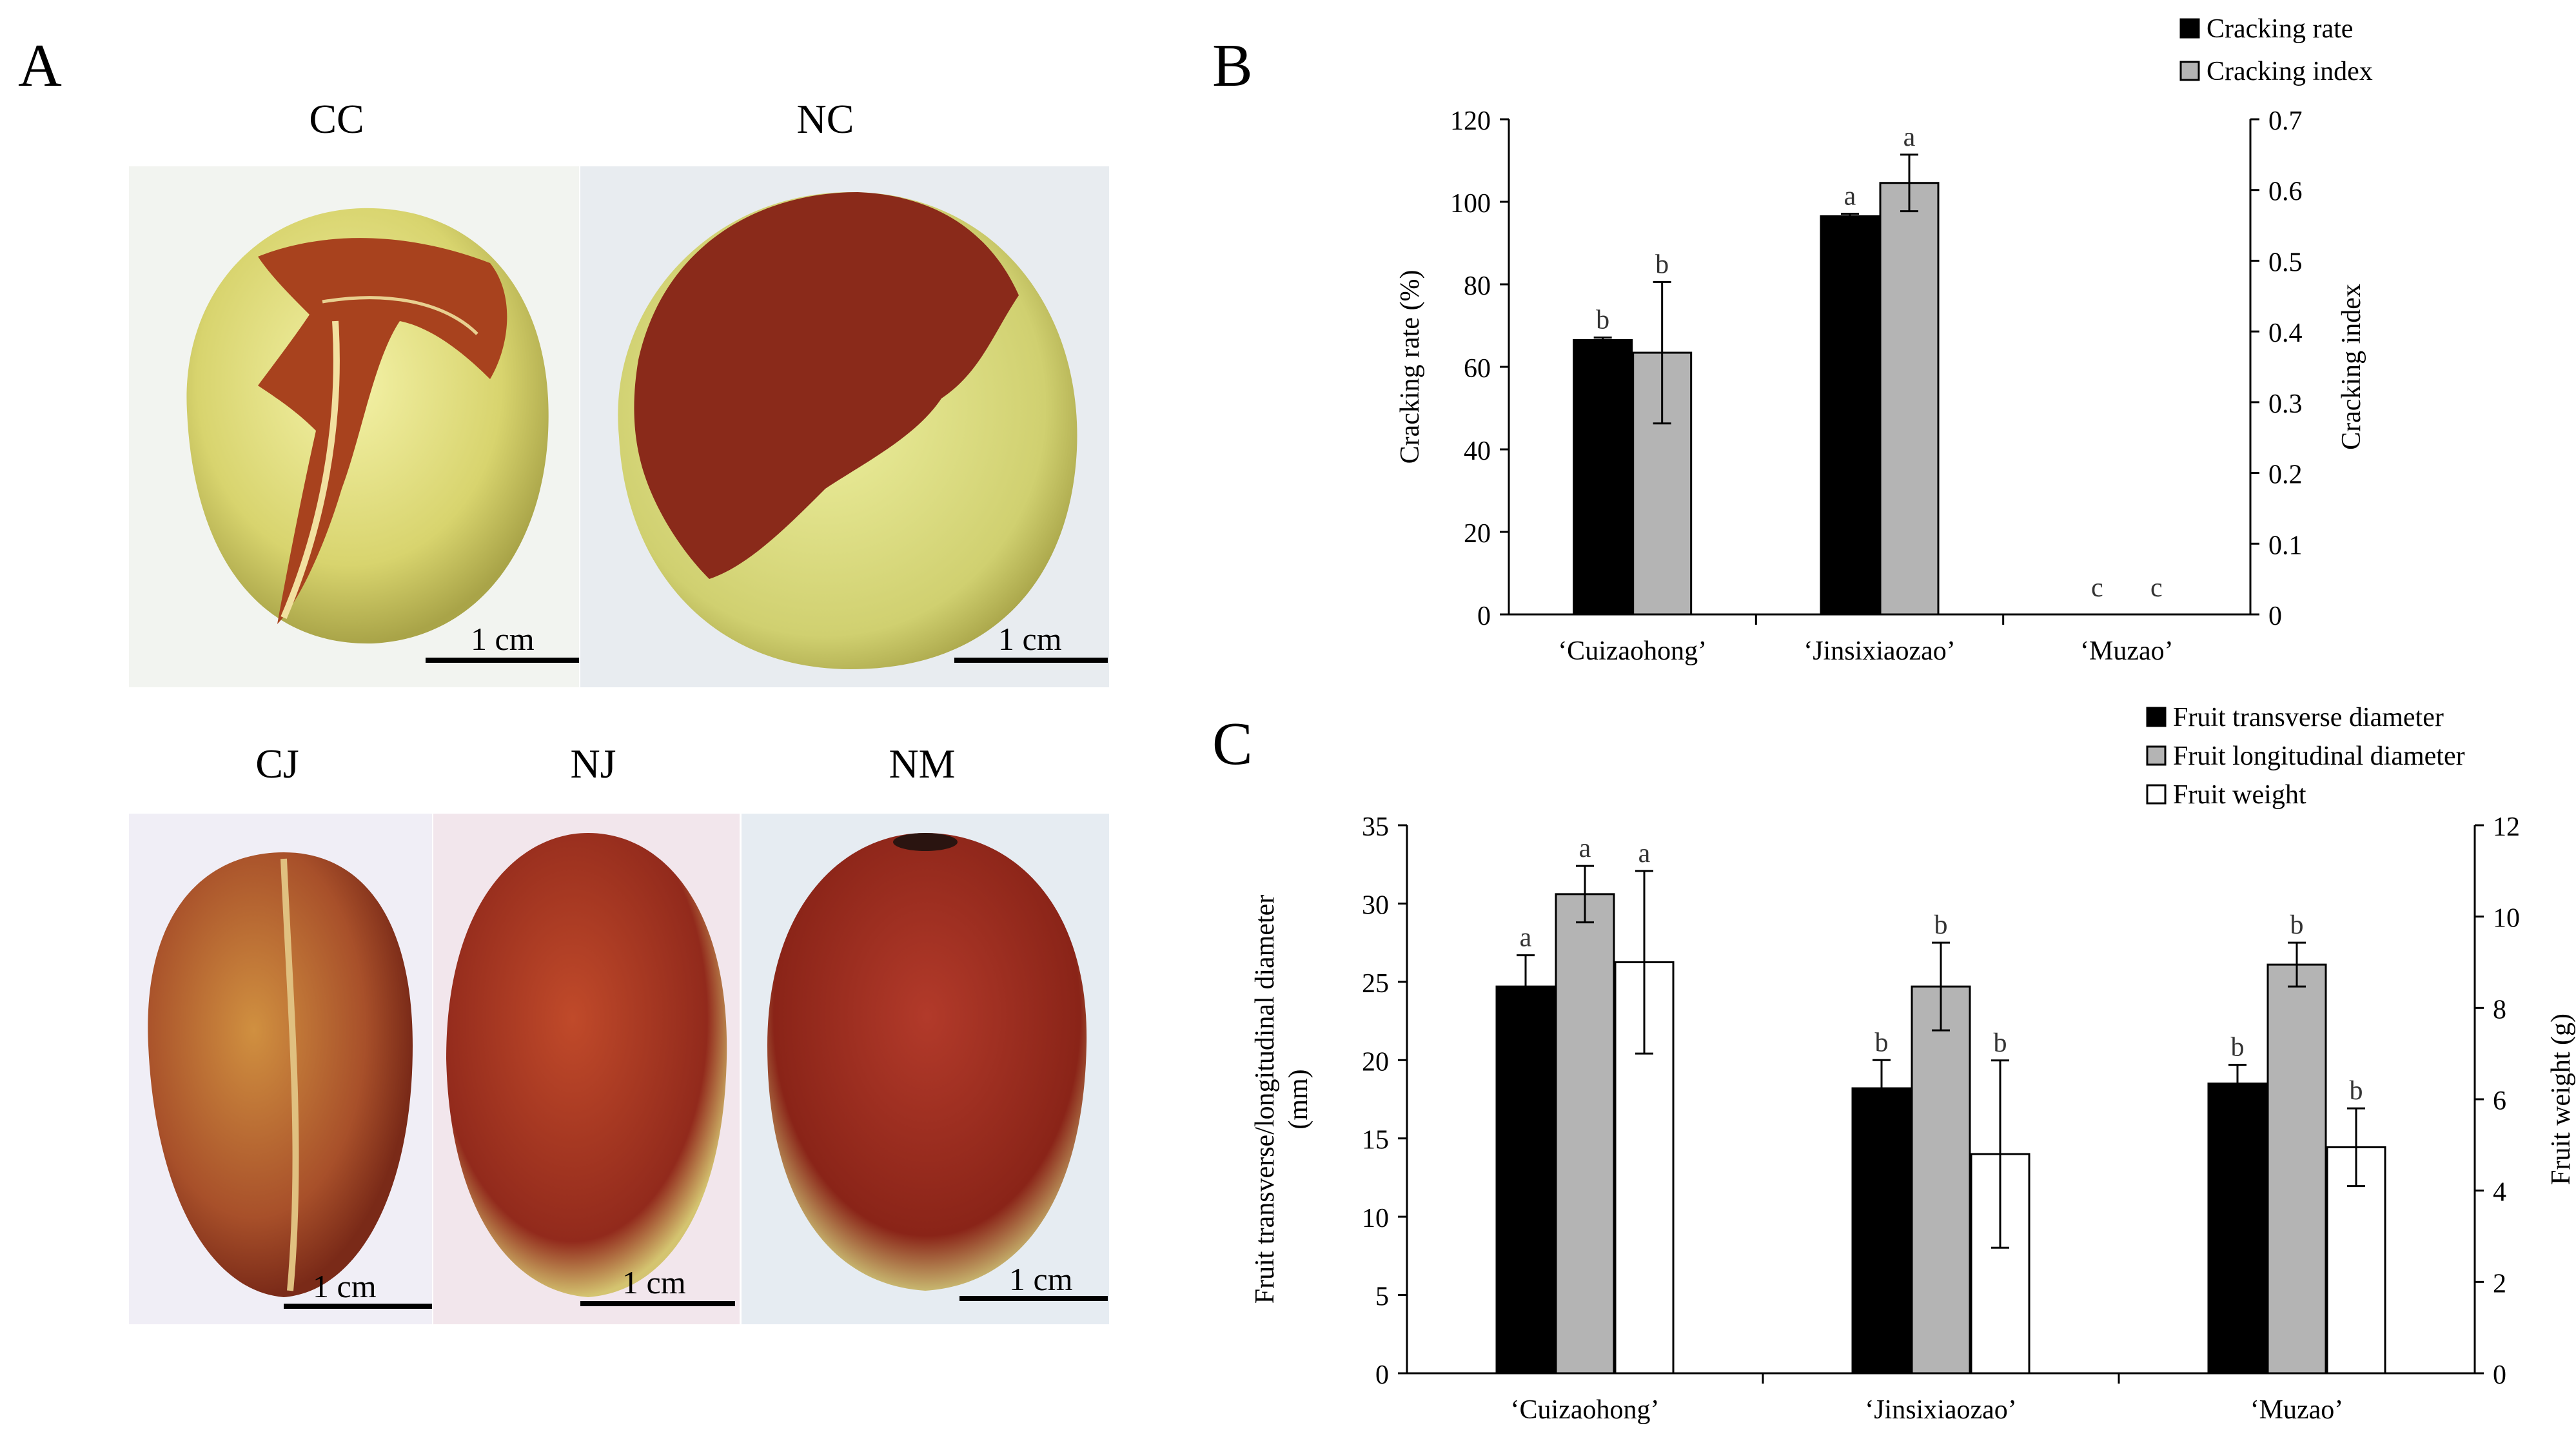  What do you see at coordinates (1470, 121) in the screenshot?
I see `B-left-tick-label: 120` at bounding box center [1470, 121].